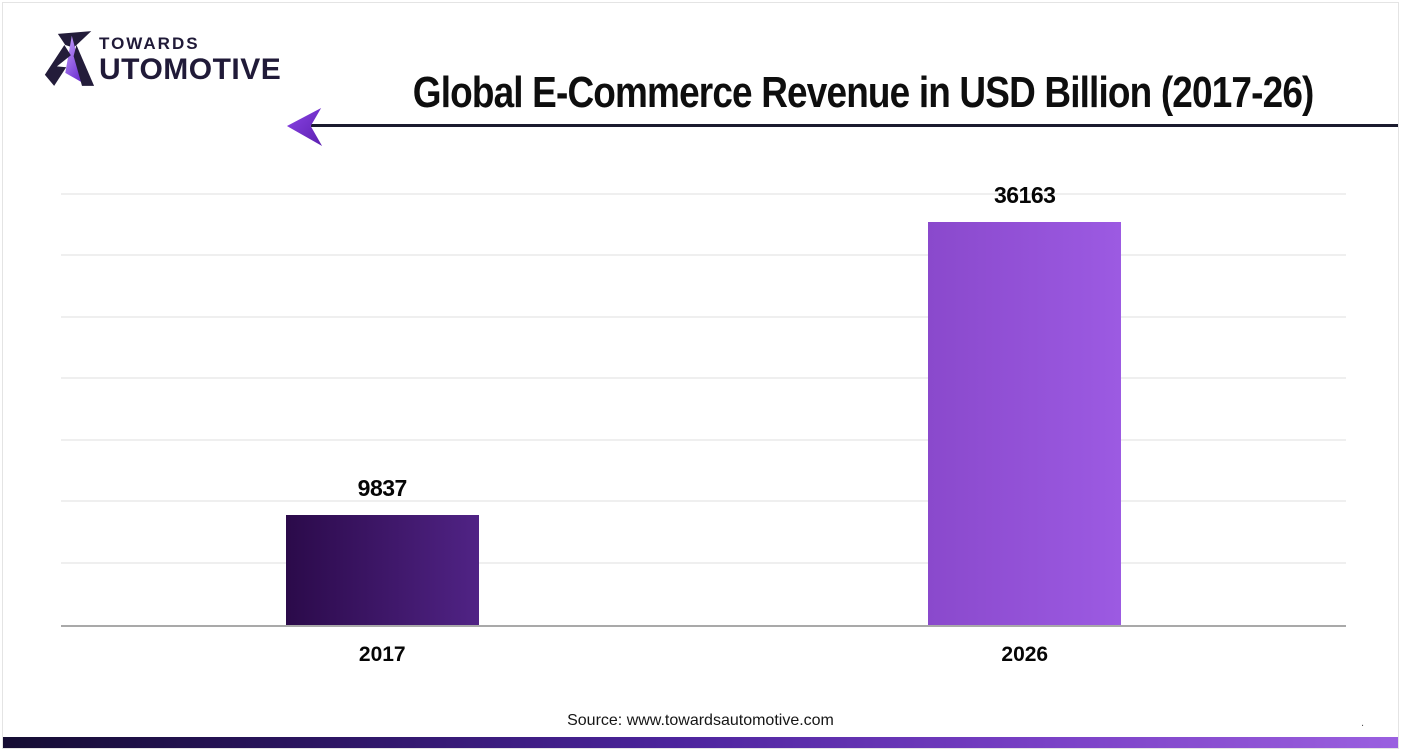  What do you see at coordinates (1025, 195) in the screenshot?
I see `value-label-2026: 36163` at bounding box center [1025, 195].